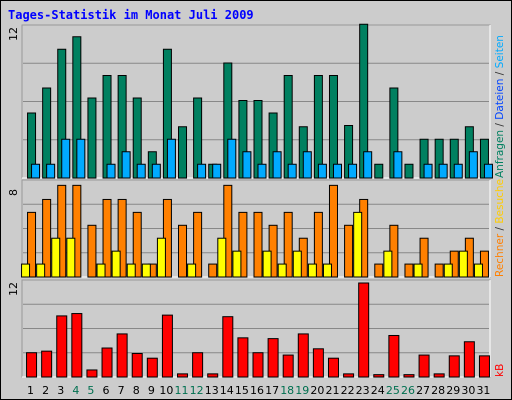 This screenshot has width=512, height=400. Describe the element at coordinates (500, 154) in the screenshot. I see `side-legend-label: Anfragen` at that location.